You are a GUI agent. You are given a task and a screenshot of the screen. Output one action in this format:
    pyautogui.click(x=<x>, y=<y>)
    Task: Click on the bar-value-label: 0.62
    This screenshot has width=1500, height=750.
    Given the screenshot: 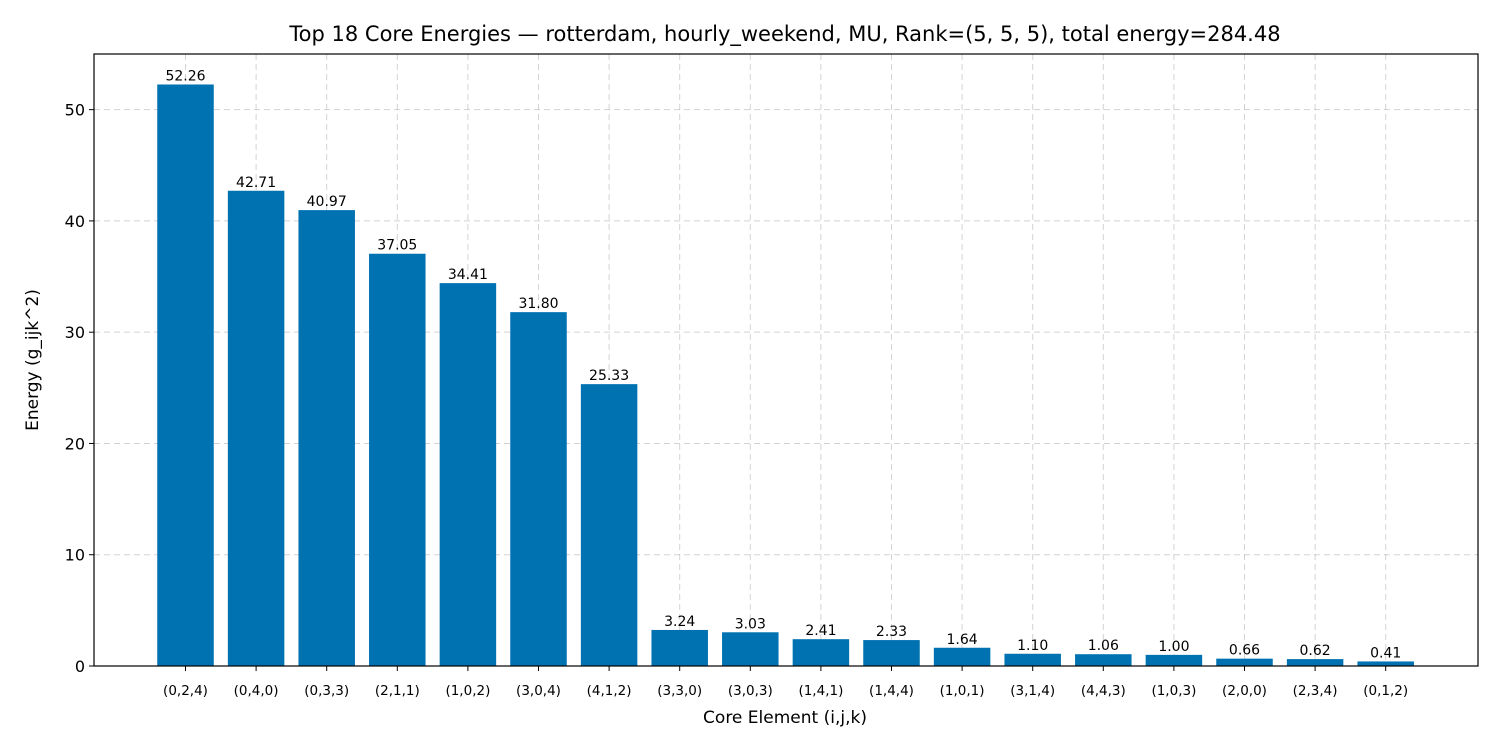 What is the action you would take?
    pyautogui.click(x=1315, y=651)
    